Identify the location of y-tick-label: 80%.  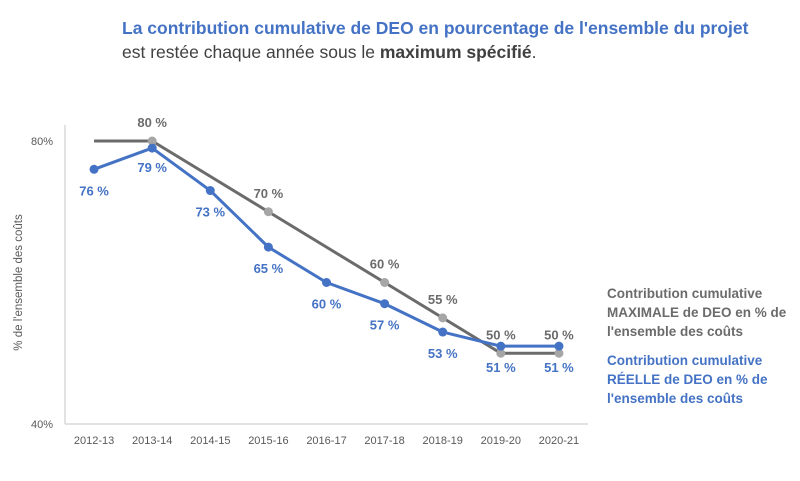
(42, 142).